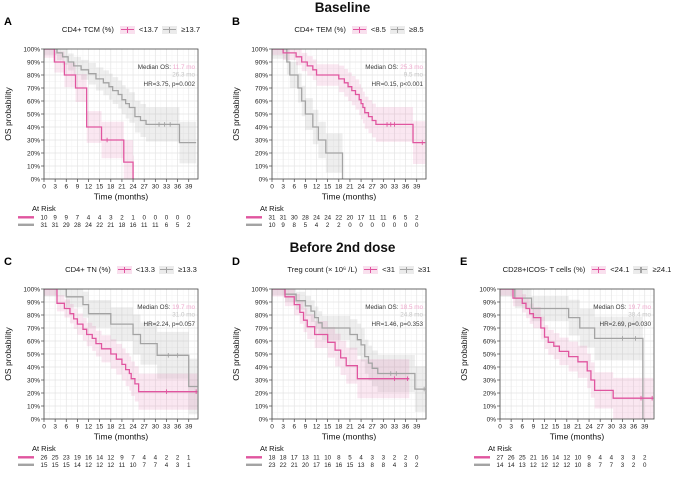 The width and height of the screenshot is (685, 480). What do you see at coordinates (372, 465) in the screenshot?
I see `at-risk-count: 8` at bounding box center [372, 465].